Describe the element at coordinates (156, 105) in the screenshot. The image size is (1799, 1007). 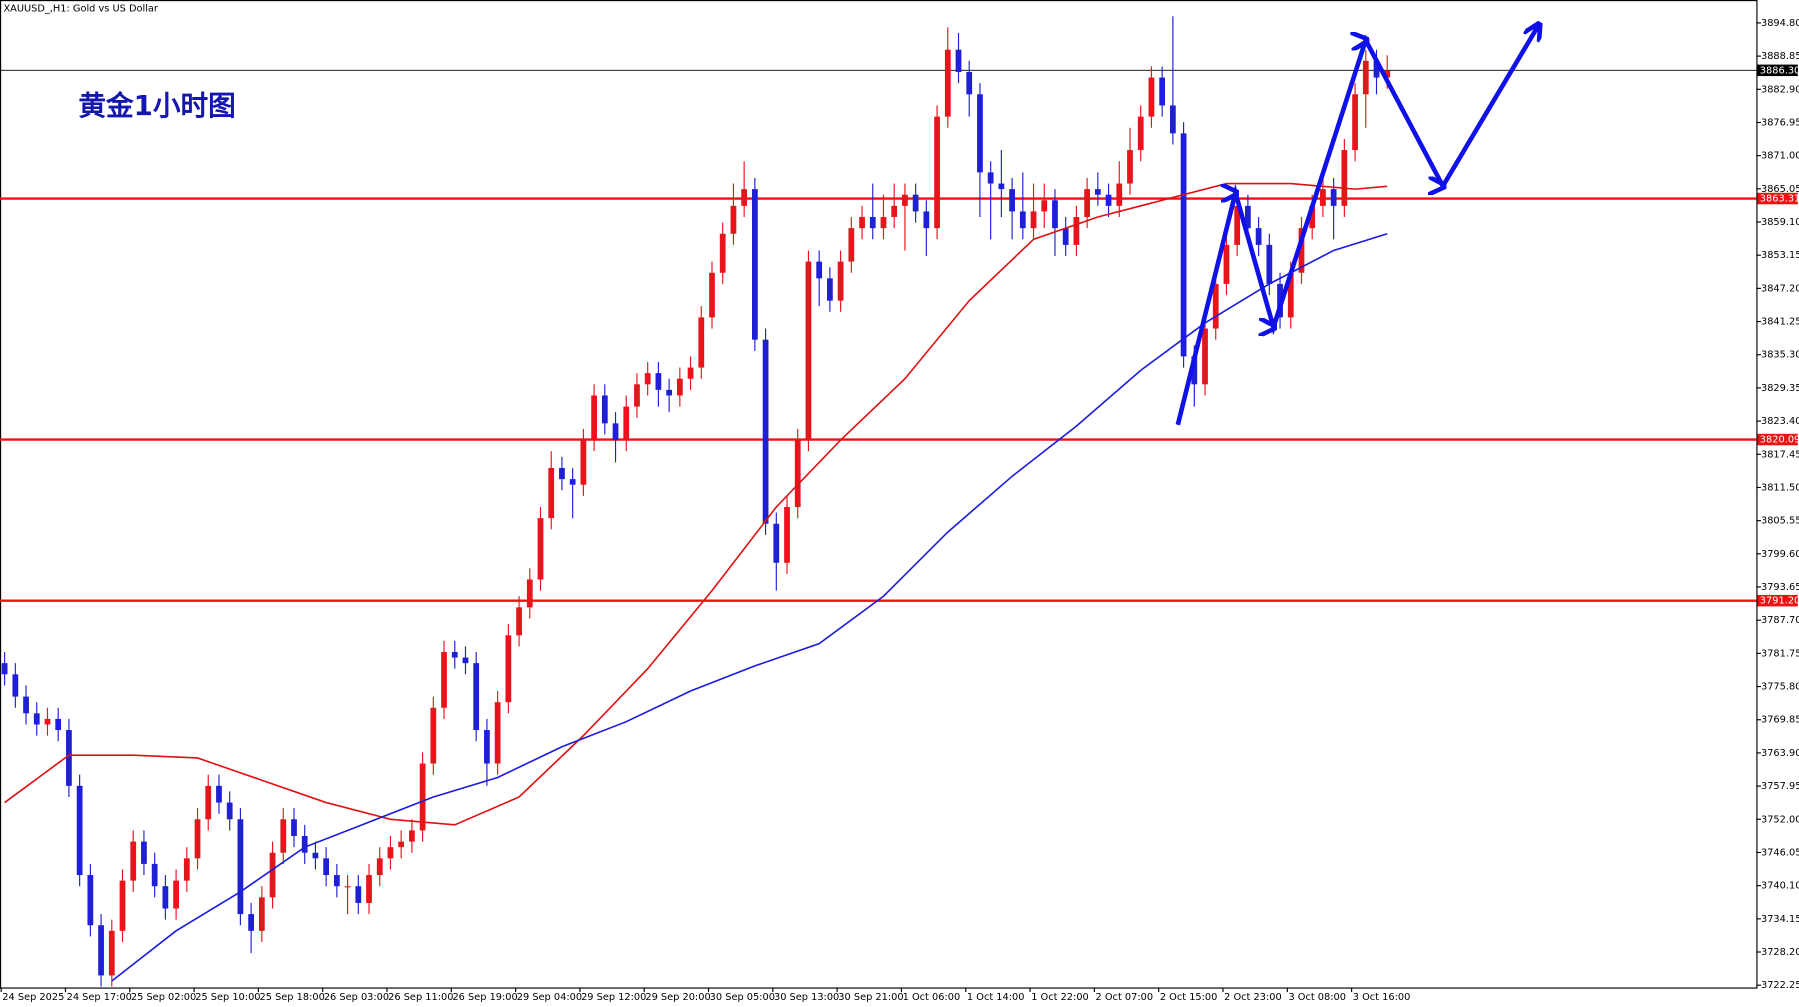
I see `chart-annotation: 黄金1小时图` at that location.